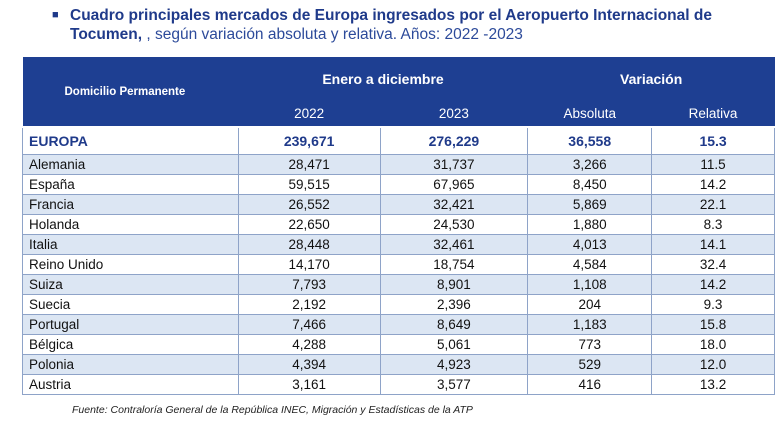 The height and width of the screenshot is (421, 780). What do you see at coordinates (454, 324) in the screenshot?
I see `cell-2023: 8,649` at bounding box center [454, 324].